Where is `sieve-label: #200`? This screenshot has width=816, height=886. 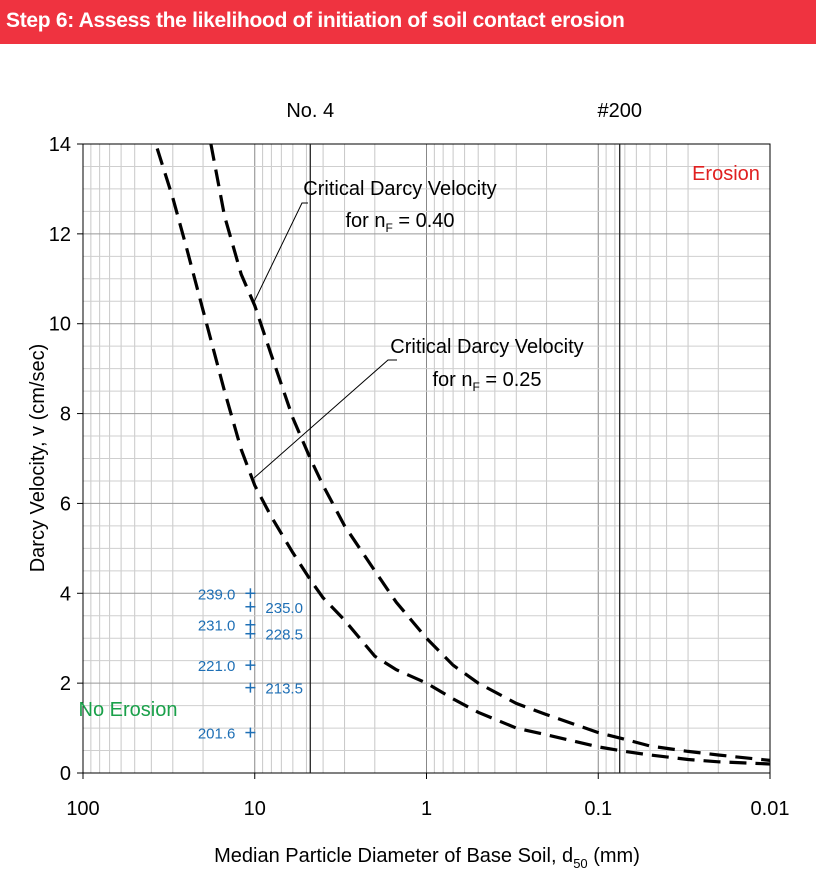 sieve-label: #200 is located at coordinates (619, 111).